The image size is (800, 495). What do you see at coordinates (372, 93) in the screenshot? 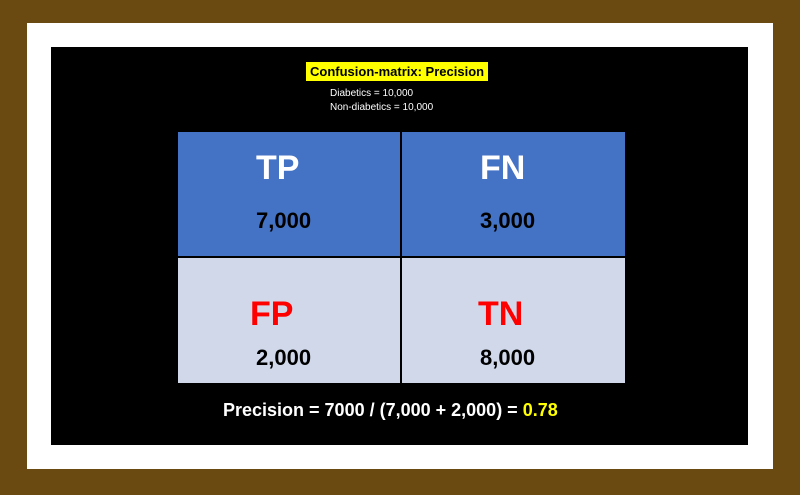
I see `diabetics-count: Diabetics = 10,000` at bounding box center [372, 93].